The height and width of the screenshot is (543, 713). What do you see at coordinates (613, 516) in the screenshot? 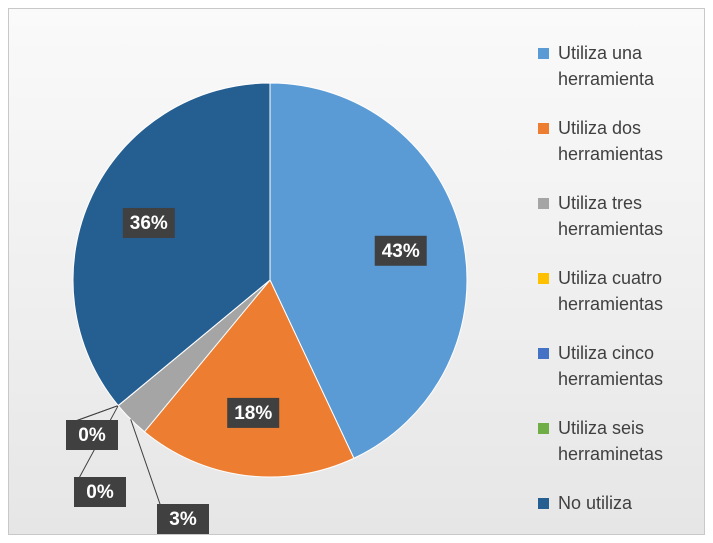
I see `legend-item: No utiliza` at bounding box center [613, 516].